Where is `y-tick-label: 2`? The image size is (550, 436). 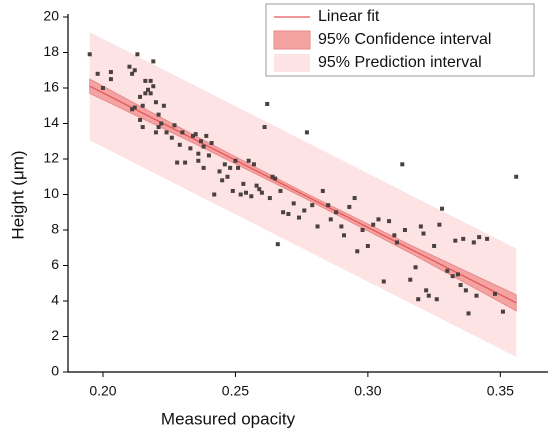 y-tick-label: 2 is located at coordinates (55, 335).